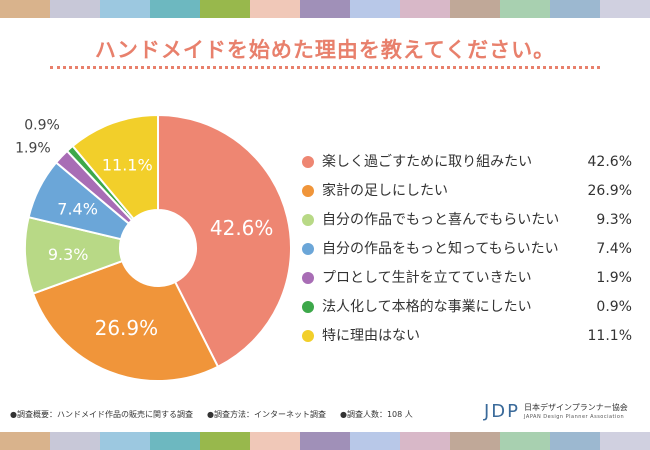 This screenshot has width=650, height=450. I want to click on logo-mark: JDP, so click(502, 411).